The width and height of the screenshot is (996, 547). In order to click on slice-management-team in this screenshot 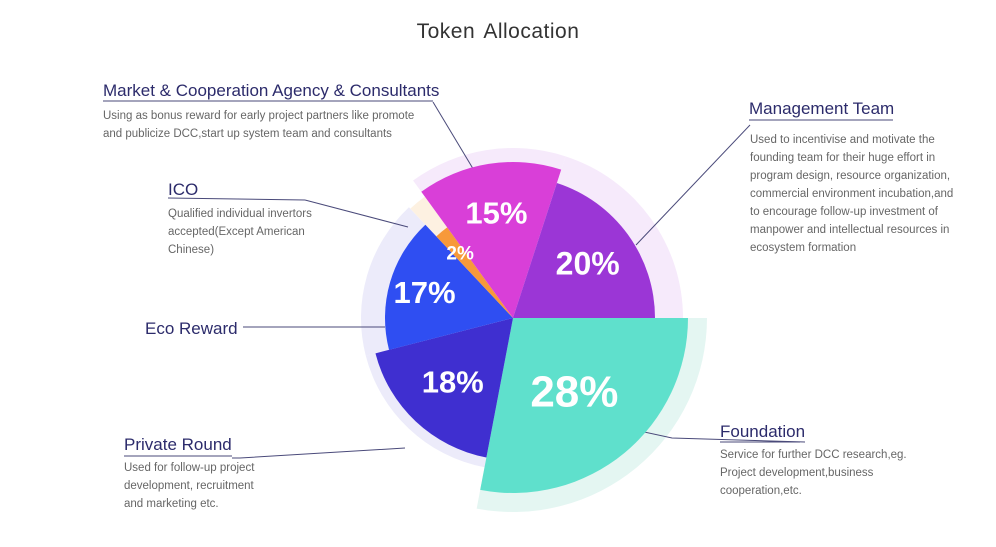, I will do `click(584, 250)`.